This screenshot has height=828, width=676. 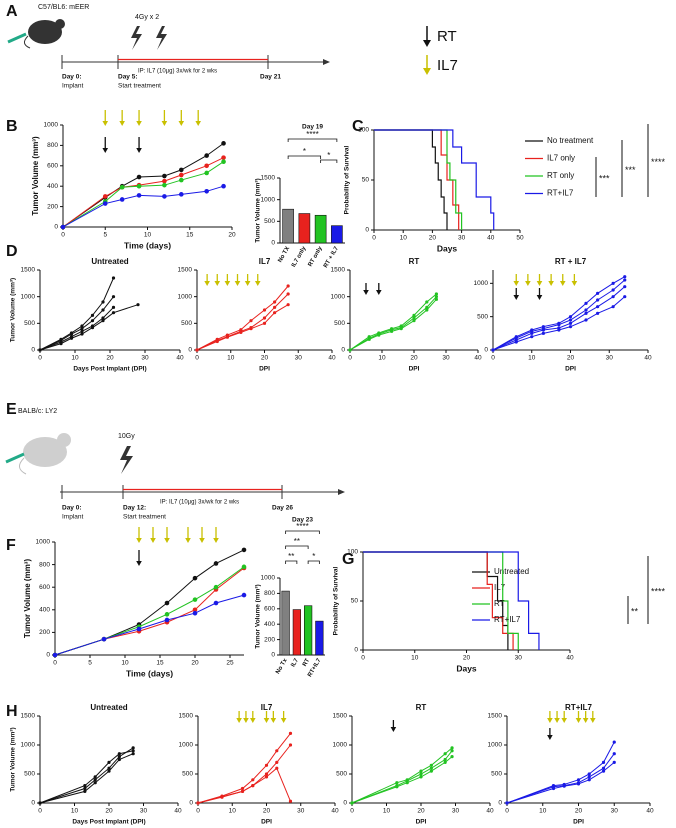 I want to click on x-tick-label: 10, so click(x=543, y=811).